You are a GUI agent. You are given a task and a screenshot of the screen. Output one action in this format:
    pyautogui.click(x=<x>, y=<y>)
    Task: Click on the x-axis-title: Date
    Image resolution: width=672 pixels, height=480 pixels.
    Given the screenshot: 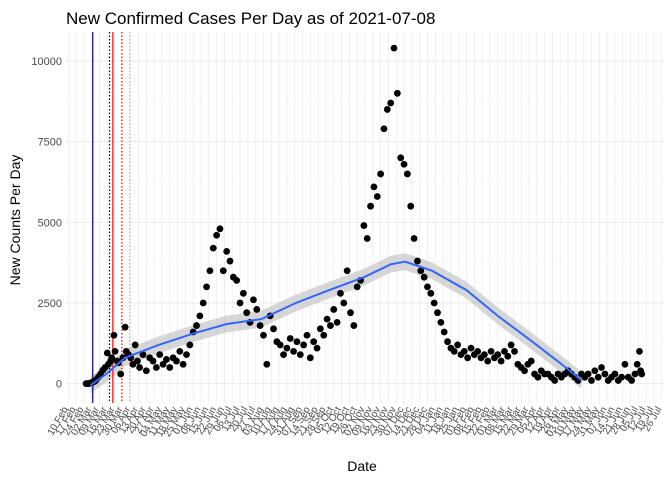 What is the action you would take?
    pyautogui.click(x=362, y=466)
    